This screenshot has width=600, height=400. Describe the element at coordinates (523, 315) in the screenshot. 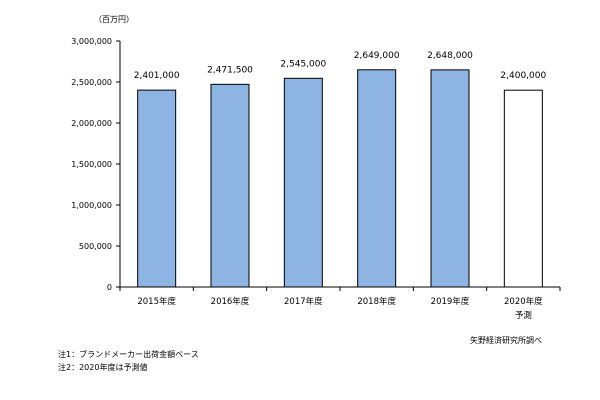

I see `x-tick-sublabel: 予測` at that location.